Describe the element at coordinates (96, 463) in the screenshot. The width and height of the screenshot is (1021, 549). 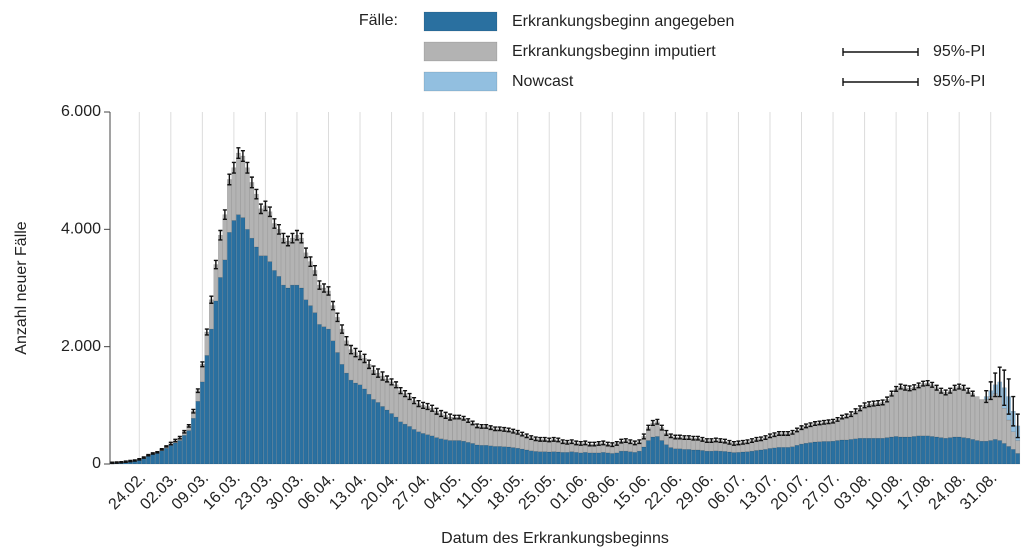
I see `y-tick-label: 0` at that location.